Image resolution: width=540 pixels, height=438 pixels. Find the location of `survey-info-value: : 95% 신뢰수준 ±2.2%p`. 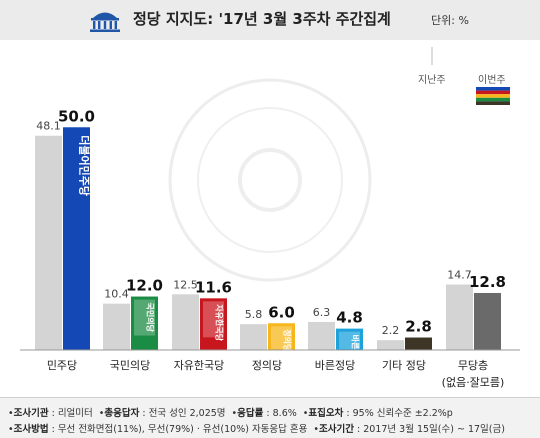

survey-info-value: : 95% 신뢰수준 ±2.2%p is located at coordinates (398, 413).